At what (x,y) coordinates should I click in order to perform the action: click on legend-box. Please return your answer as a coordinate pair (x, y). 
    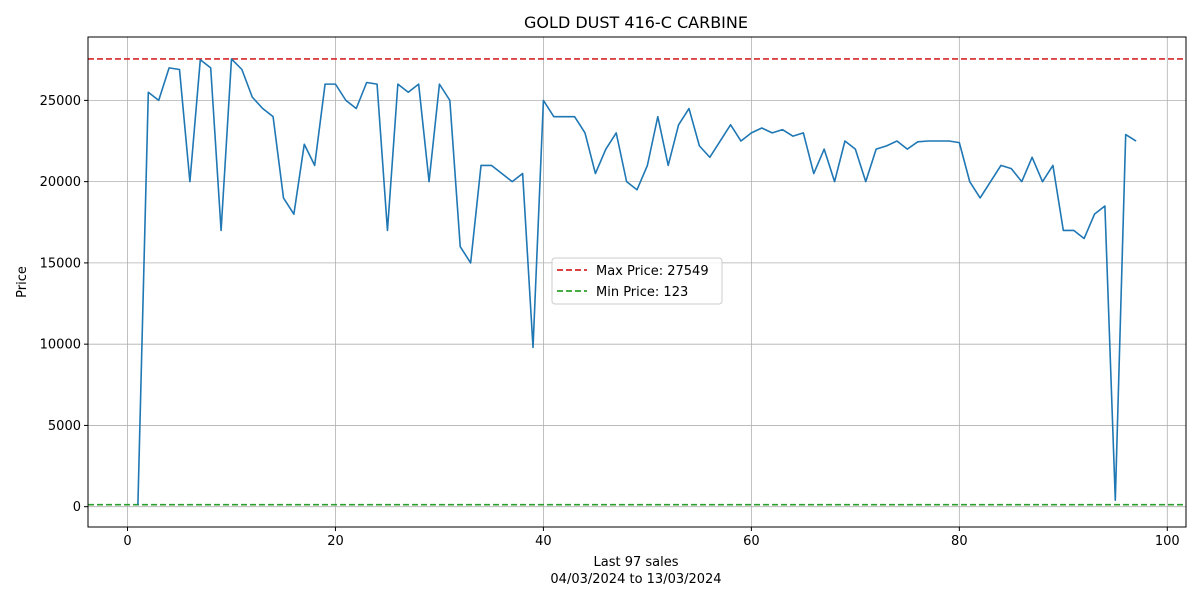
    Looking at the image, I should click on (637, 281).